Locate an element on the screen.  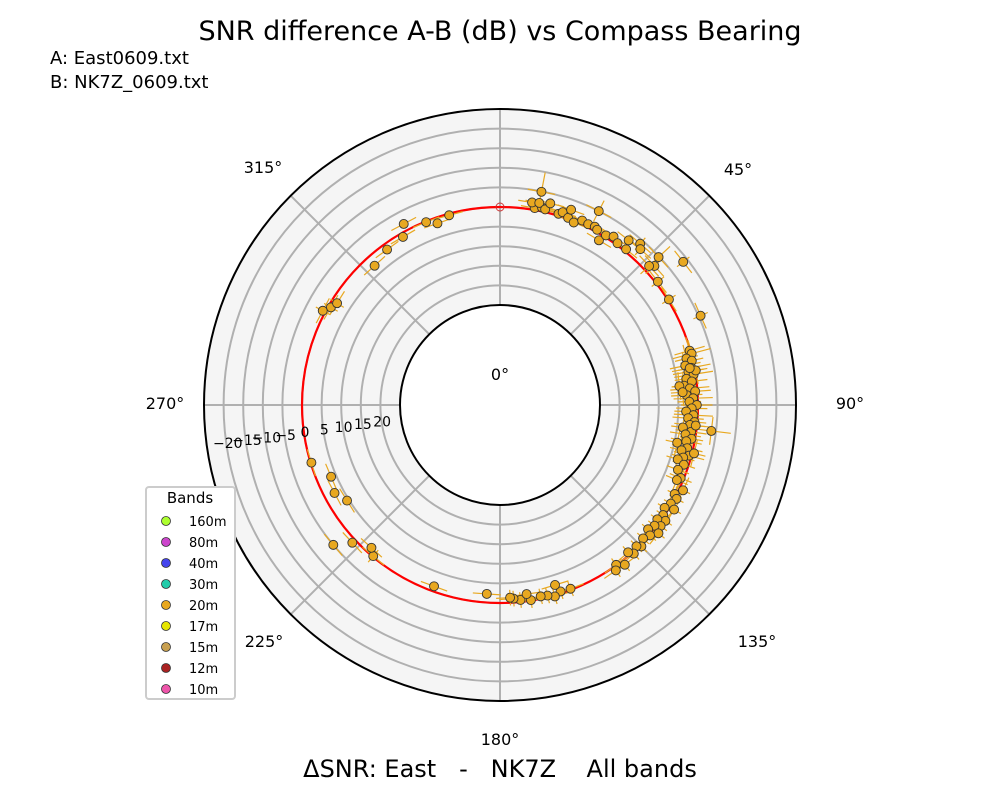
legend: Bands 160m 80m 40m 30m 20m 17m 15m 12m 10m is located at coordinates (190, 593).